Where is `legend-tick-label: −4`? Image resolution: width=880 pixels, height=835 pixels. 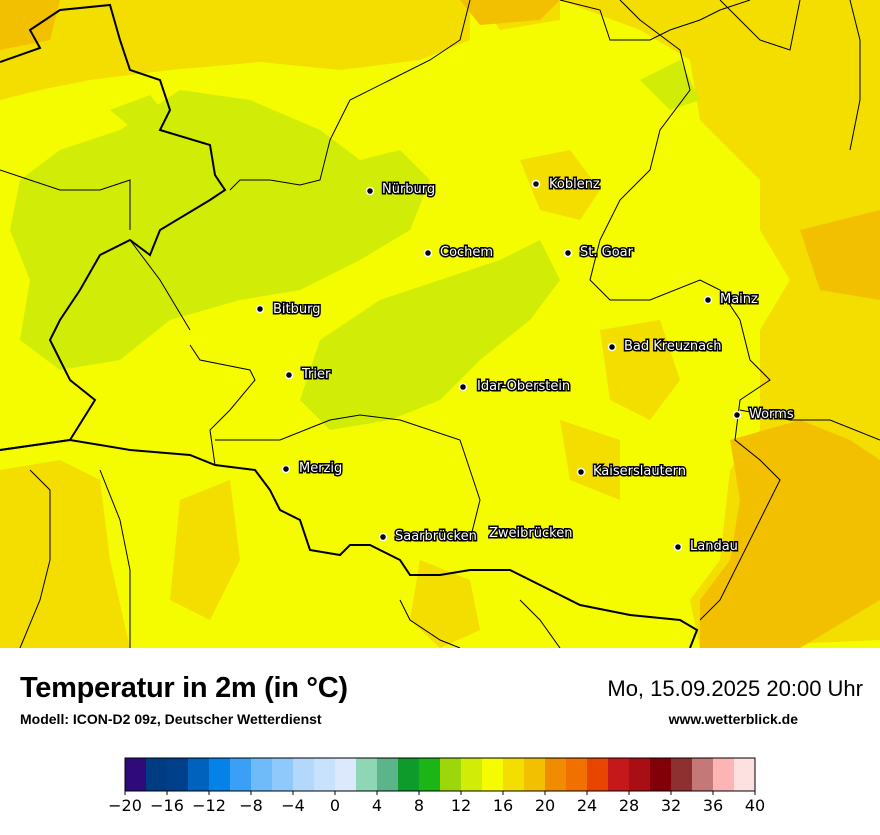 legend-tick-label: −4 is located at coordinates (293, 805).